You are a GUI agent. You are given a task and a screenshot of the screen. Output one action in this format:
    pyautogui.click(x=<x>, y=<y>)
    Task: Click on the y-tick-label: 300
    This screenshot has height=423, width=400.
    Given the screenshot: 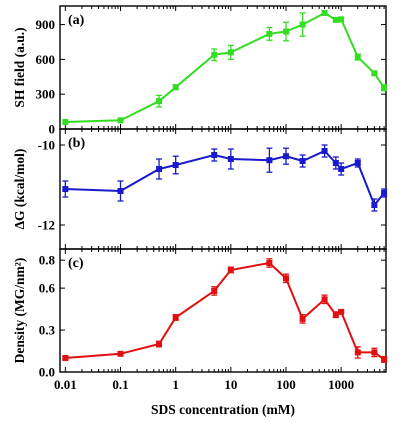 What is the action you would take?
    pyautogui.click(x=46, y=94)
    